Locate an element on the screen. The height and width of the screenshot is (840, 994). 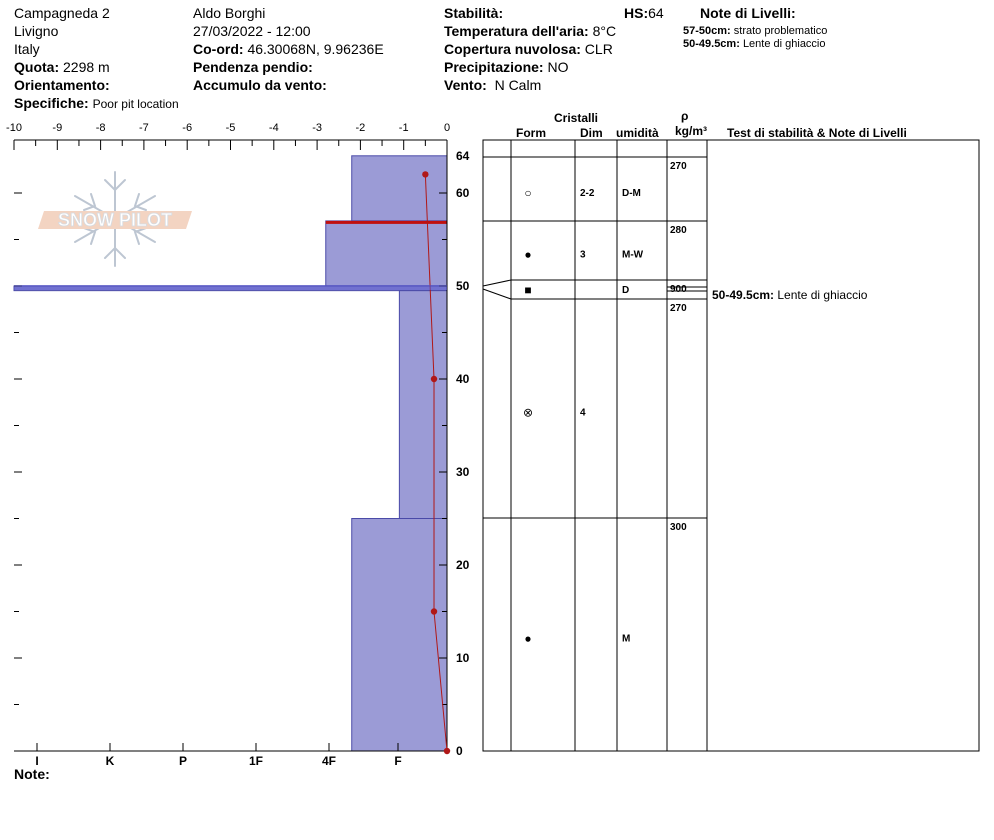
temperature-line is located at coordinates (436, 463).